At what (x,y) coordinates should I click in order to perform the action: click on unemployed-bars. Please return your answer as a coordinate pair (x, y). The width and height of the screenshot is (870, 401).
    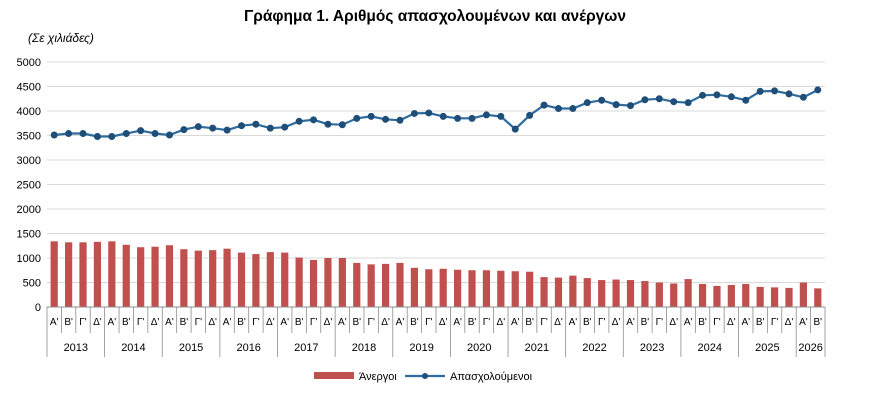
    Looking at the image, I should click on (436, 274).